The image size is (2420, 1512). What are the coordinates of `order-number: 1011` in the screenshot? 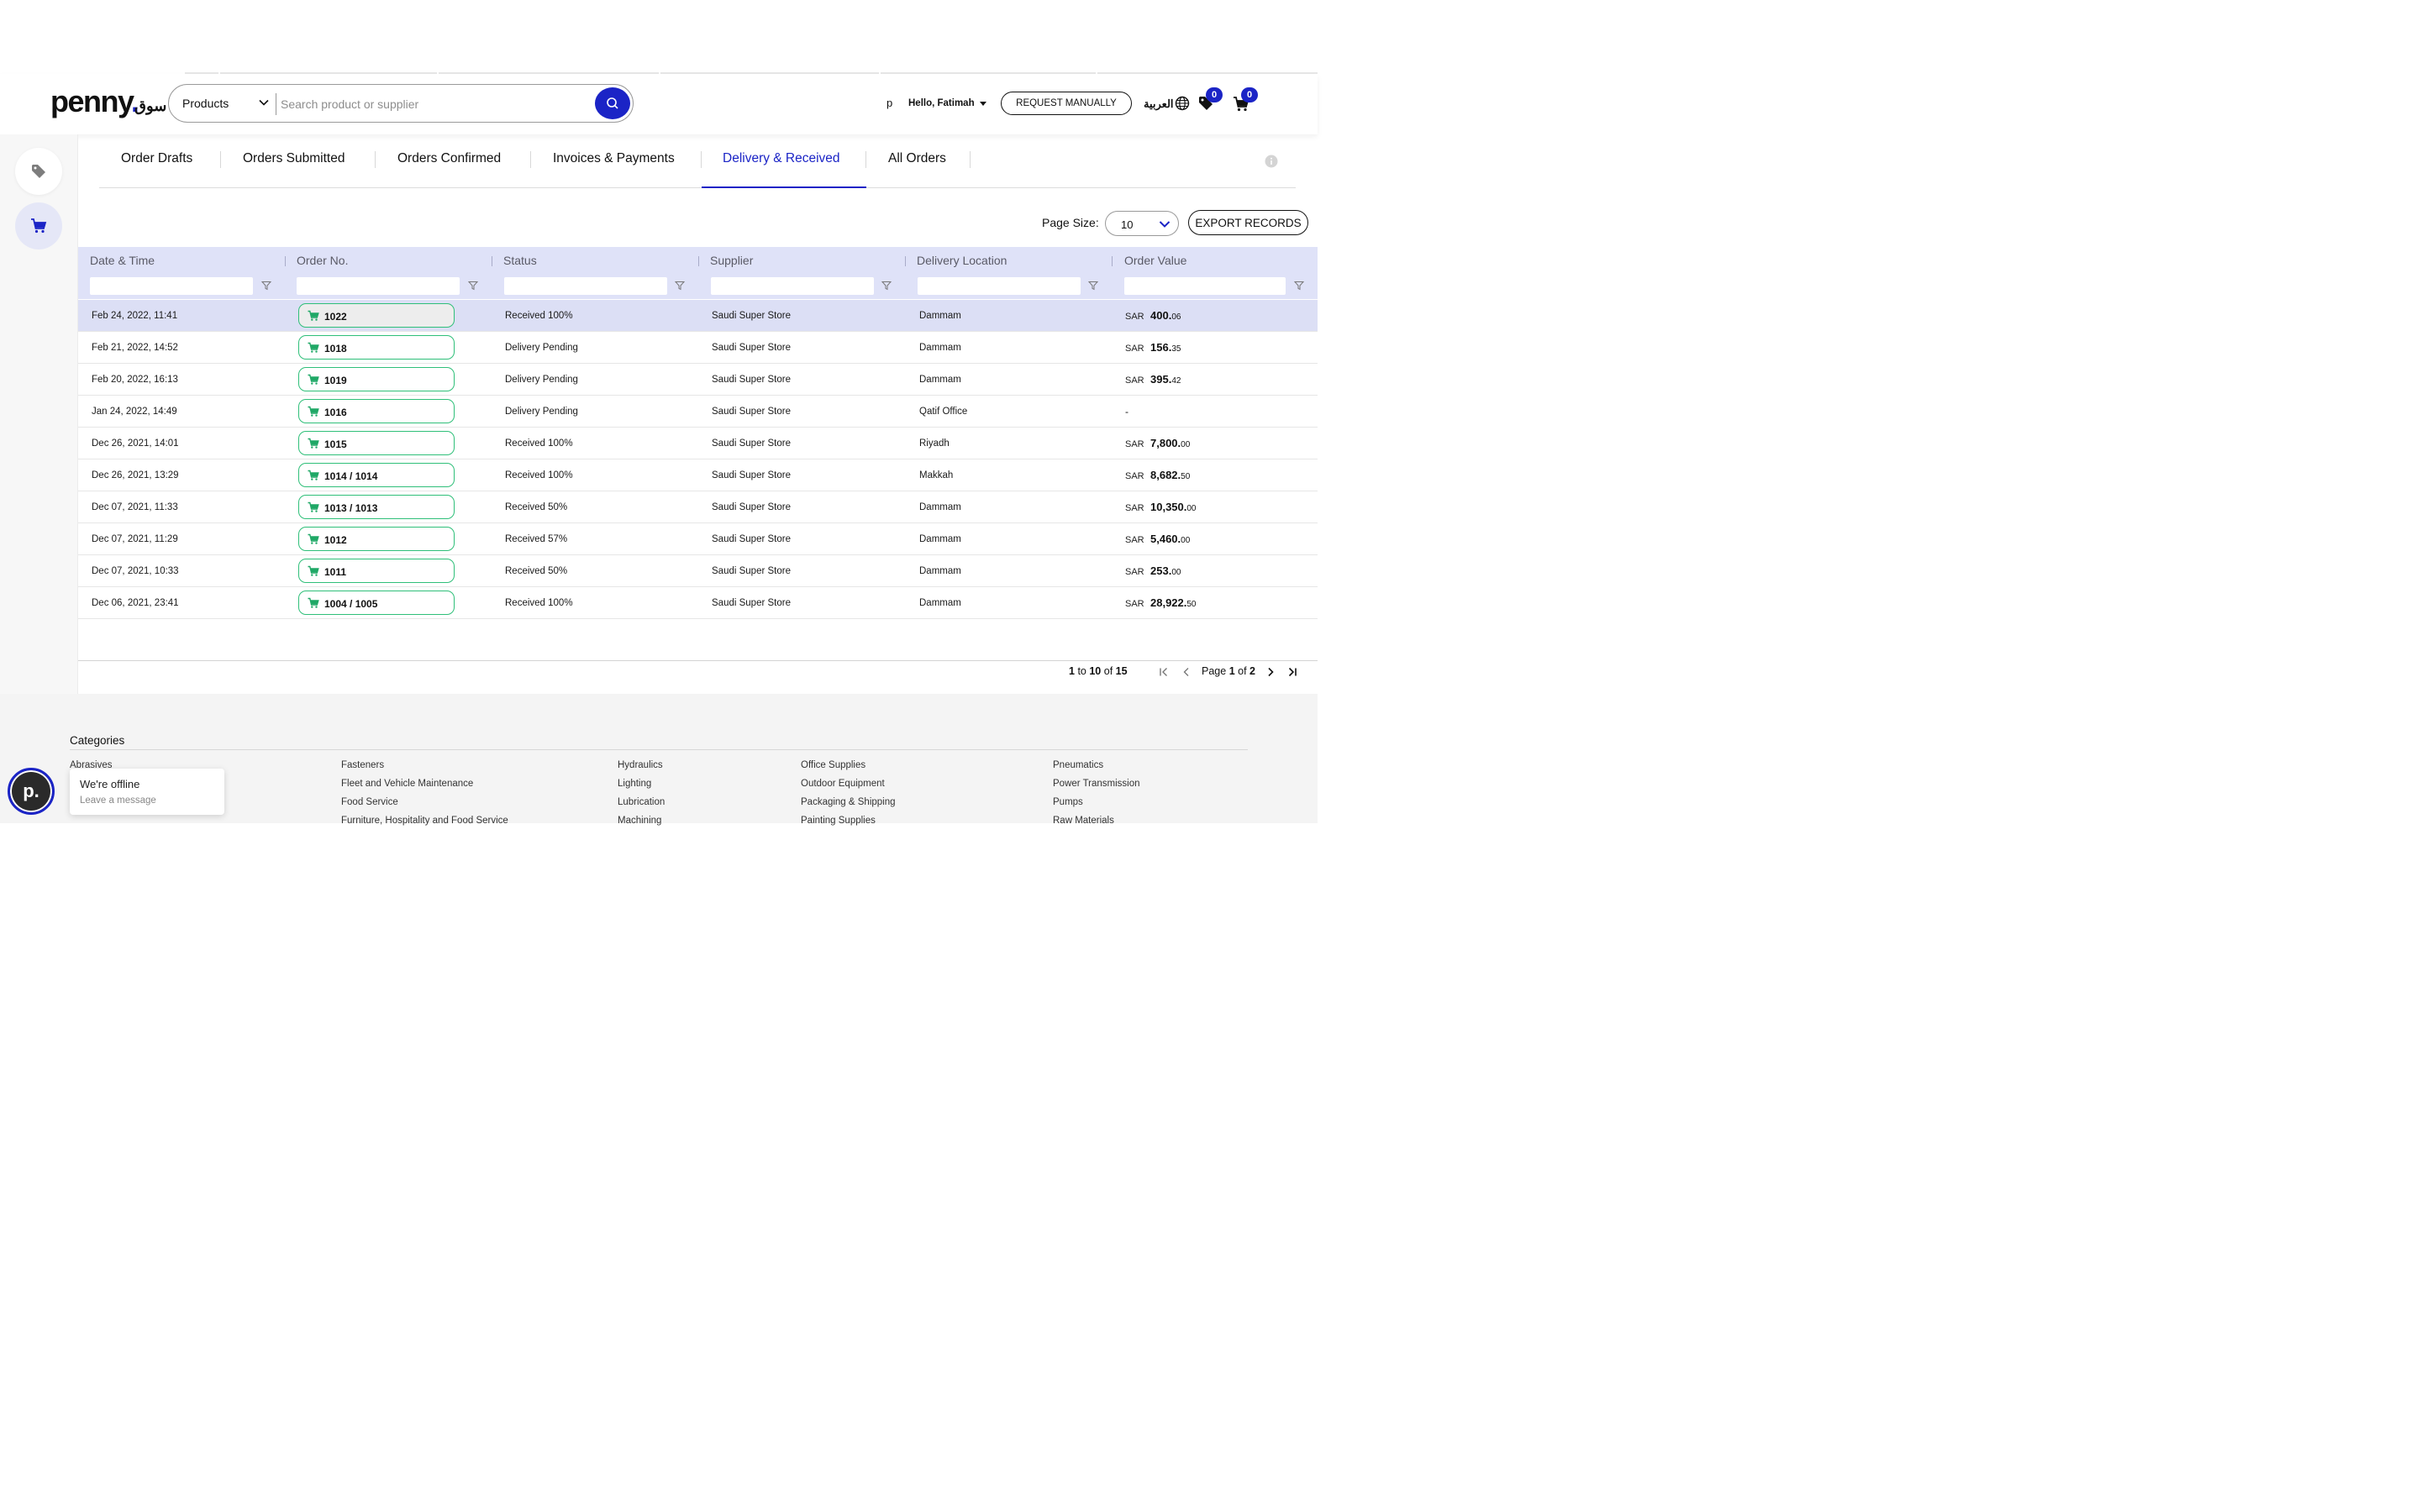 It's located at (336, 572).